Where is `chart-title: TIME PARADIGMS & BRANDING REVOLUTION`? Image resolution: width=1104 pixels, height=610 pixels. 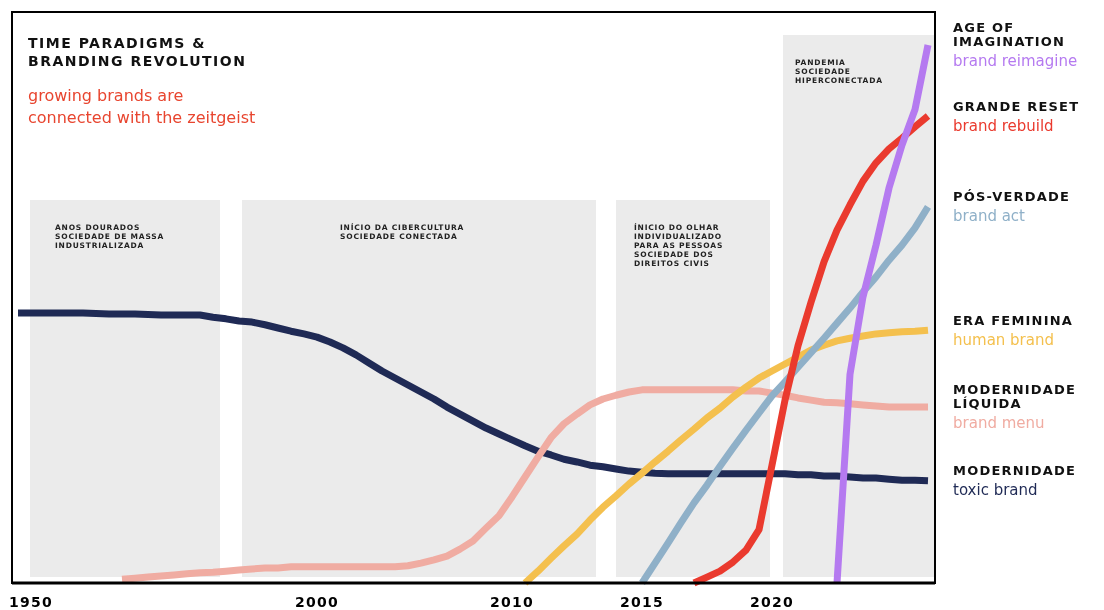
chart-title: TIME PARADIGMS & BRANDING REVOLUTION is located at coordinates (137, 52).